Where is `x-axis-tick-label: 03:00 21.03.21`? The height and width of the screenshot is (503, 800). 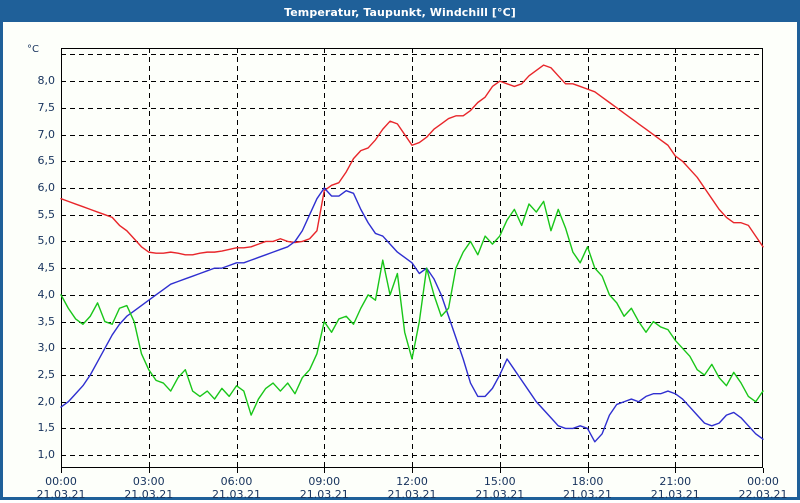
x-axis-tick-label: 03:00 21.03.21 is located at coordinates (149, 488).